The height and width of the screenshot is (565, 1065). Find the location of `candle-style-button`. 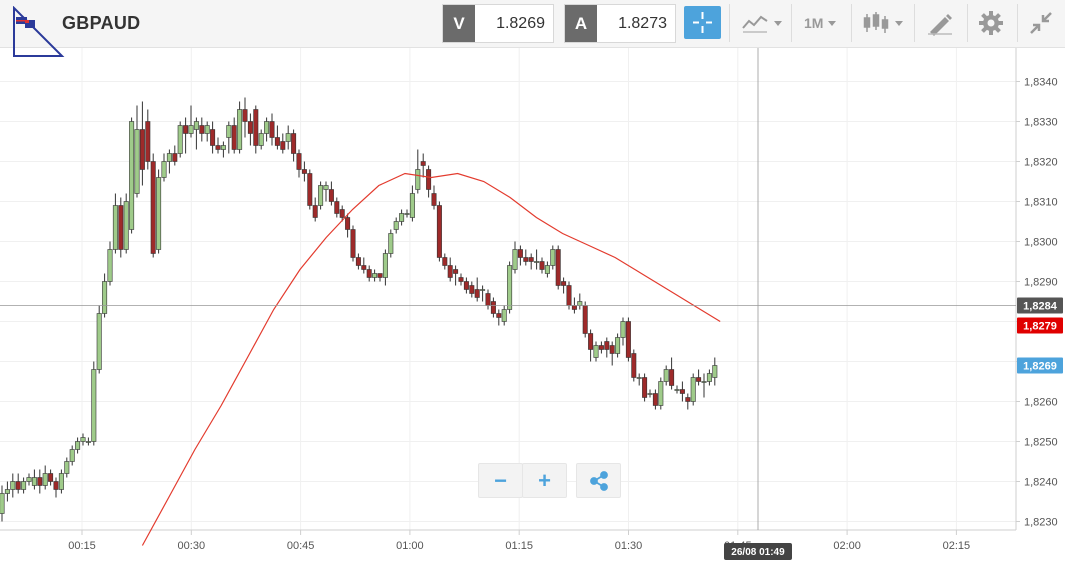

candle-style-button is located at coordinates (882, 23).